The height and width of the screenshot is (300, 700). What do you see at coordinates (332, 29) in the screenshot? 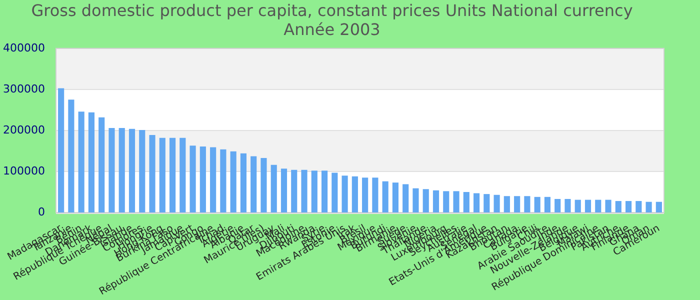
I see `text: Année 2003` at bounding box center [332, 29].